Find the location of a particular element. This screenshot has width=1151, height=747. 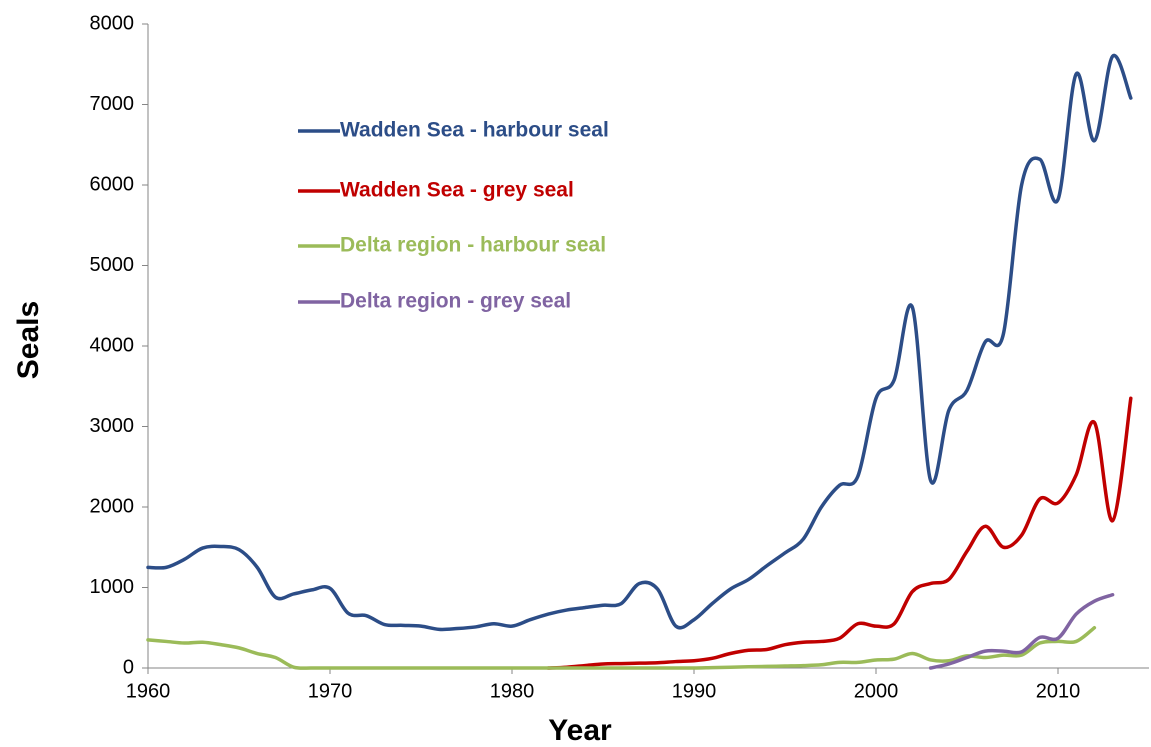

y-tick-label: 5000 is located at coordinates (112, 265).